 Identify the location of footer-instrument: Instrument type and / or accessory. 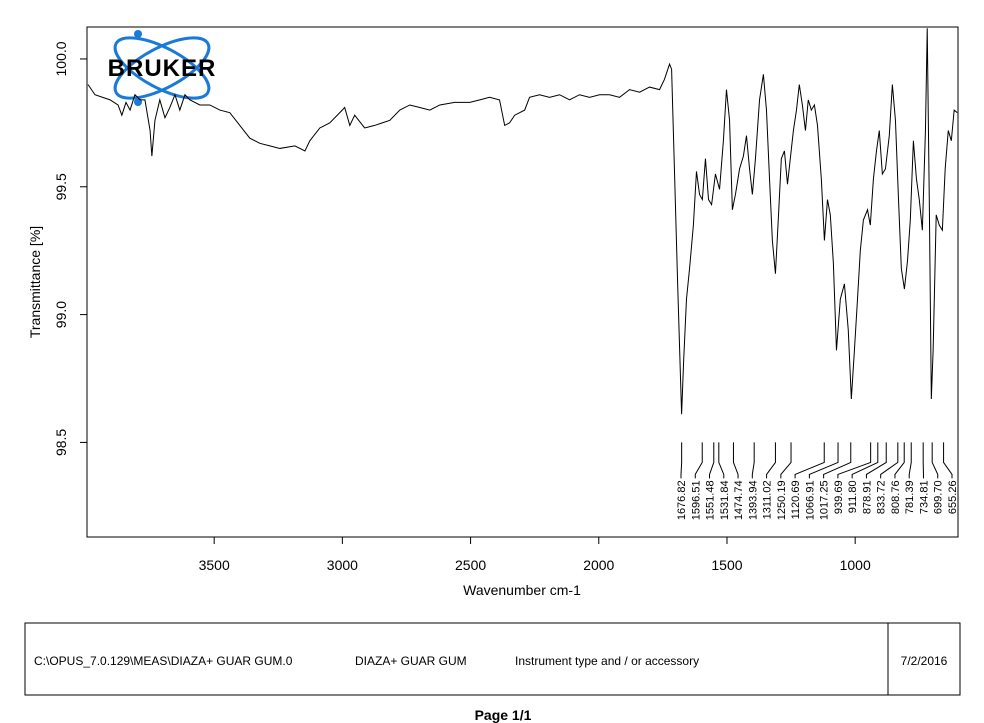
(607, 661).